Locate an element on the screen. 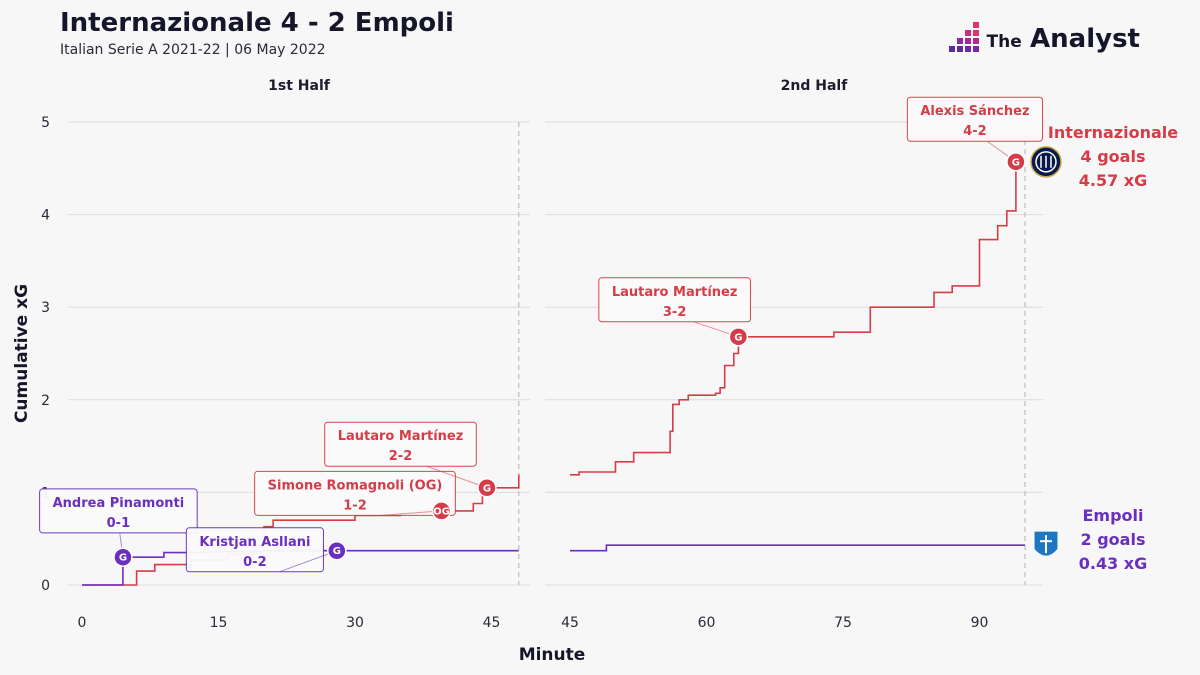 The width and height of the screenshot is (1200, 675). goal-annotation: Simone Romagnoli (OG) 1-2 is located at coordinates (355, 493).